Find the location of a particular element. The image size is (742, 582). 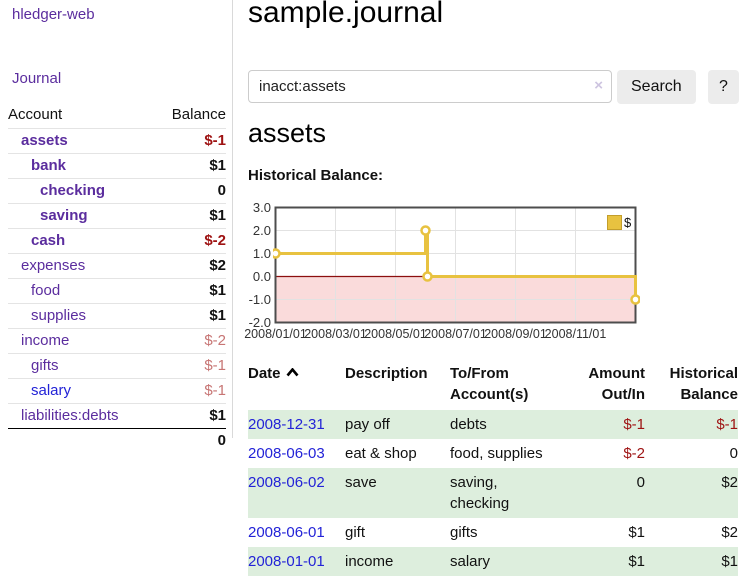

accounts-table-header: Account Balance is located at coordinates (117, 115).